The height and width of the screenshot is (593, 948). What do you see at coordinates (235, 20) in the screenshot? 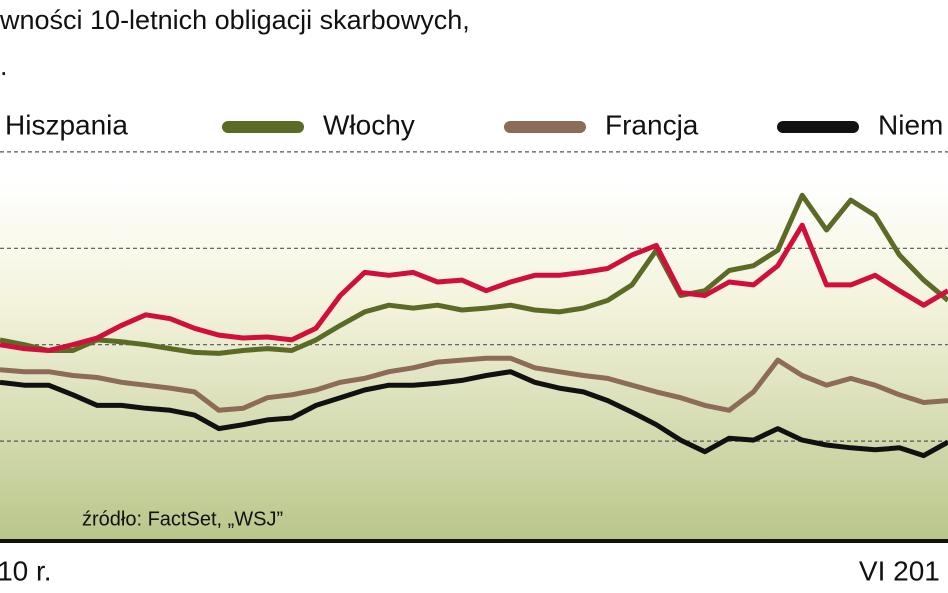
I see `chart-title: wności 10-letnich obligacji skarbowych,` at bounding box center [235, 20].